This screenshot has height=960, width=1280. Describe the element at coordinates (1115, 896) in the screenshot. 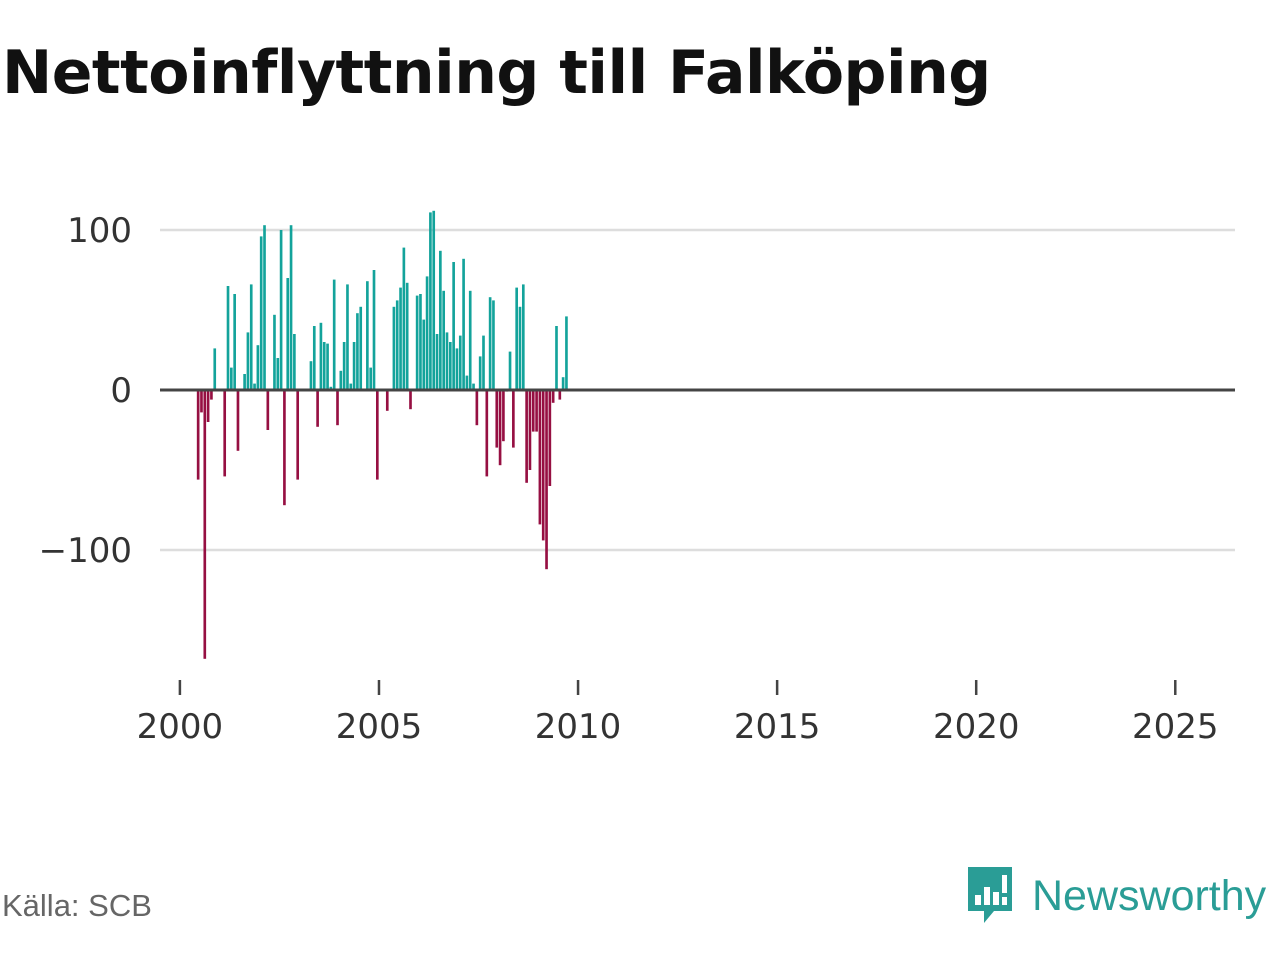

I see `brand: Newsworthy` at that location.